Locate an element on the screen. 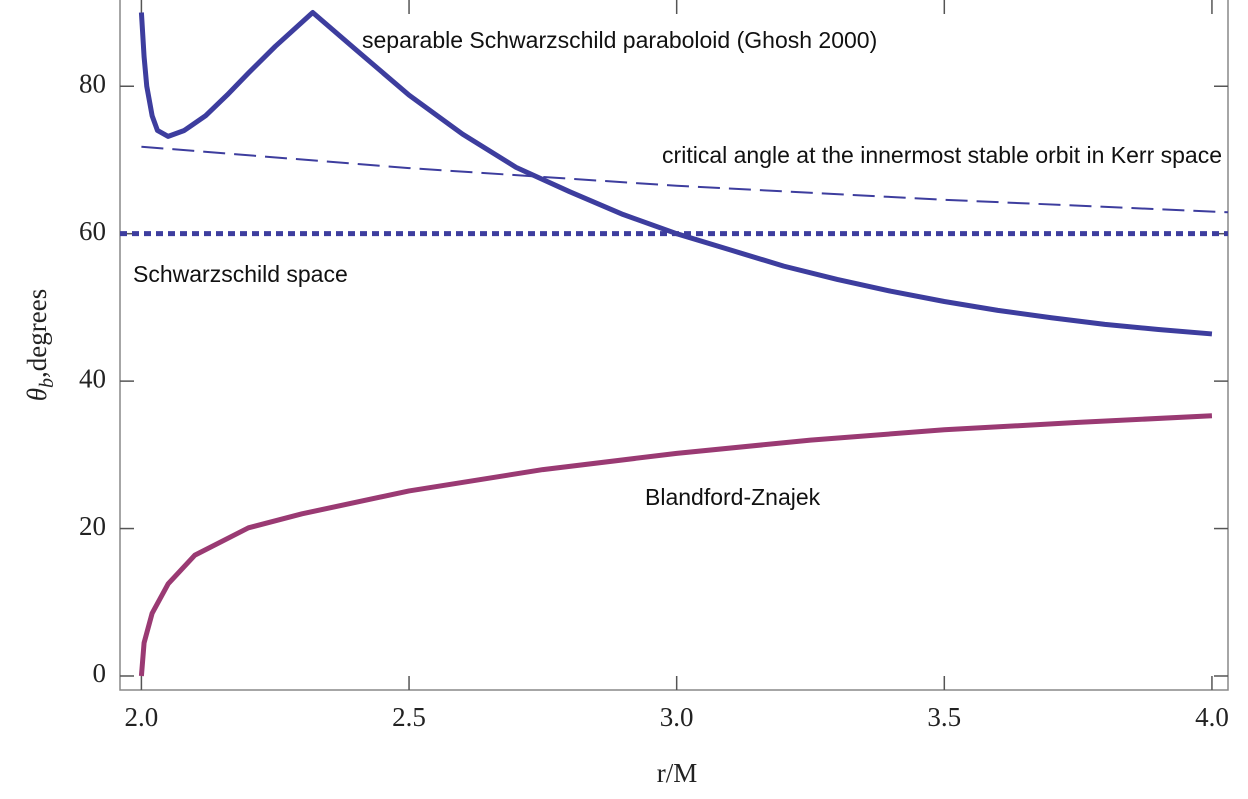  x-axis-label: r/M is located at coordinates (677, 773).